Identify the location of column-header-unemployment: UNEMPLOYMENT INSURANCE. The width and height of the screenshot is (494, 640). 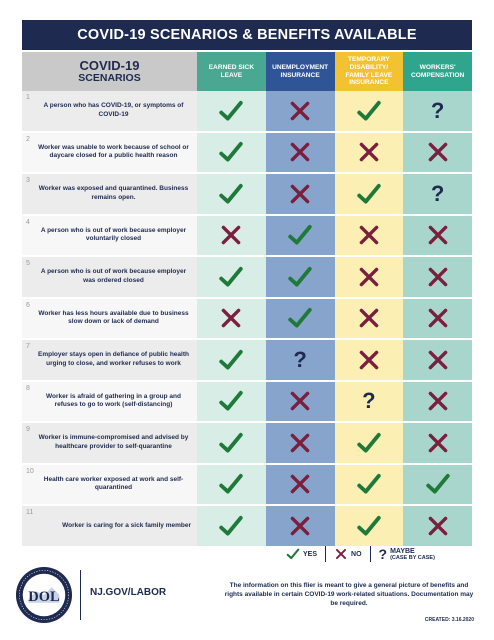
(300, 71).